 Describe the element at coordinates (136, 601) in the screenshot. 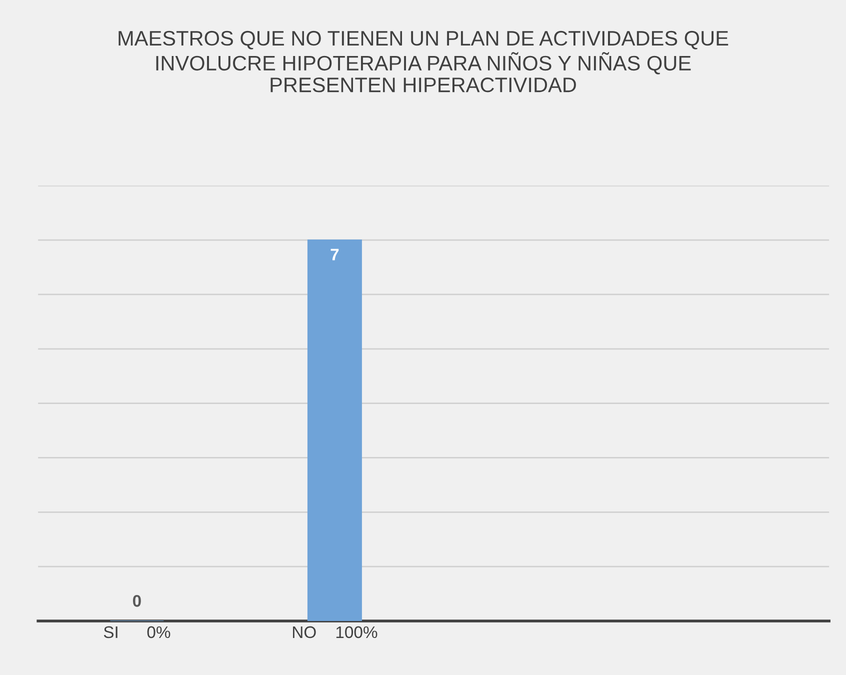

I see `data-label: 0` at that location.